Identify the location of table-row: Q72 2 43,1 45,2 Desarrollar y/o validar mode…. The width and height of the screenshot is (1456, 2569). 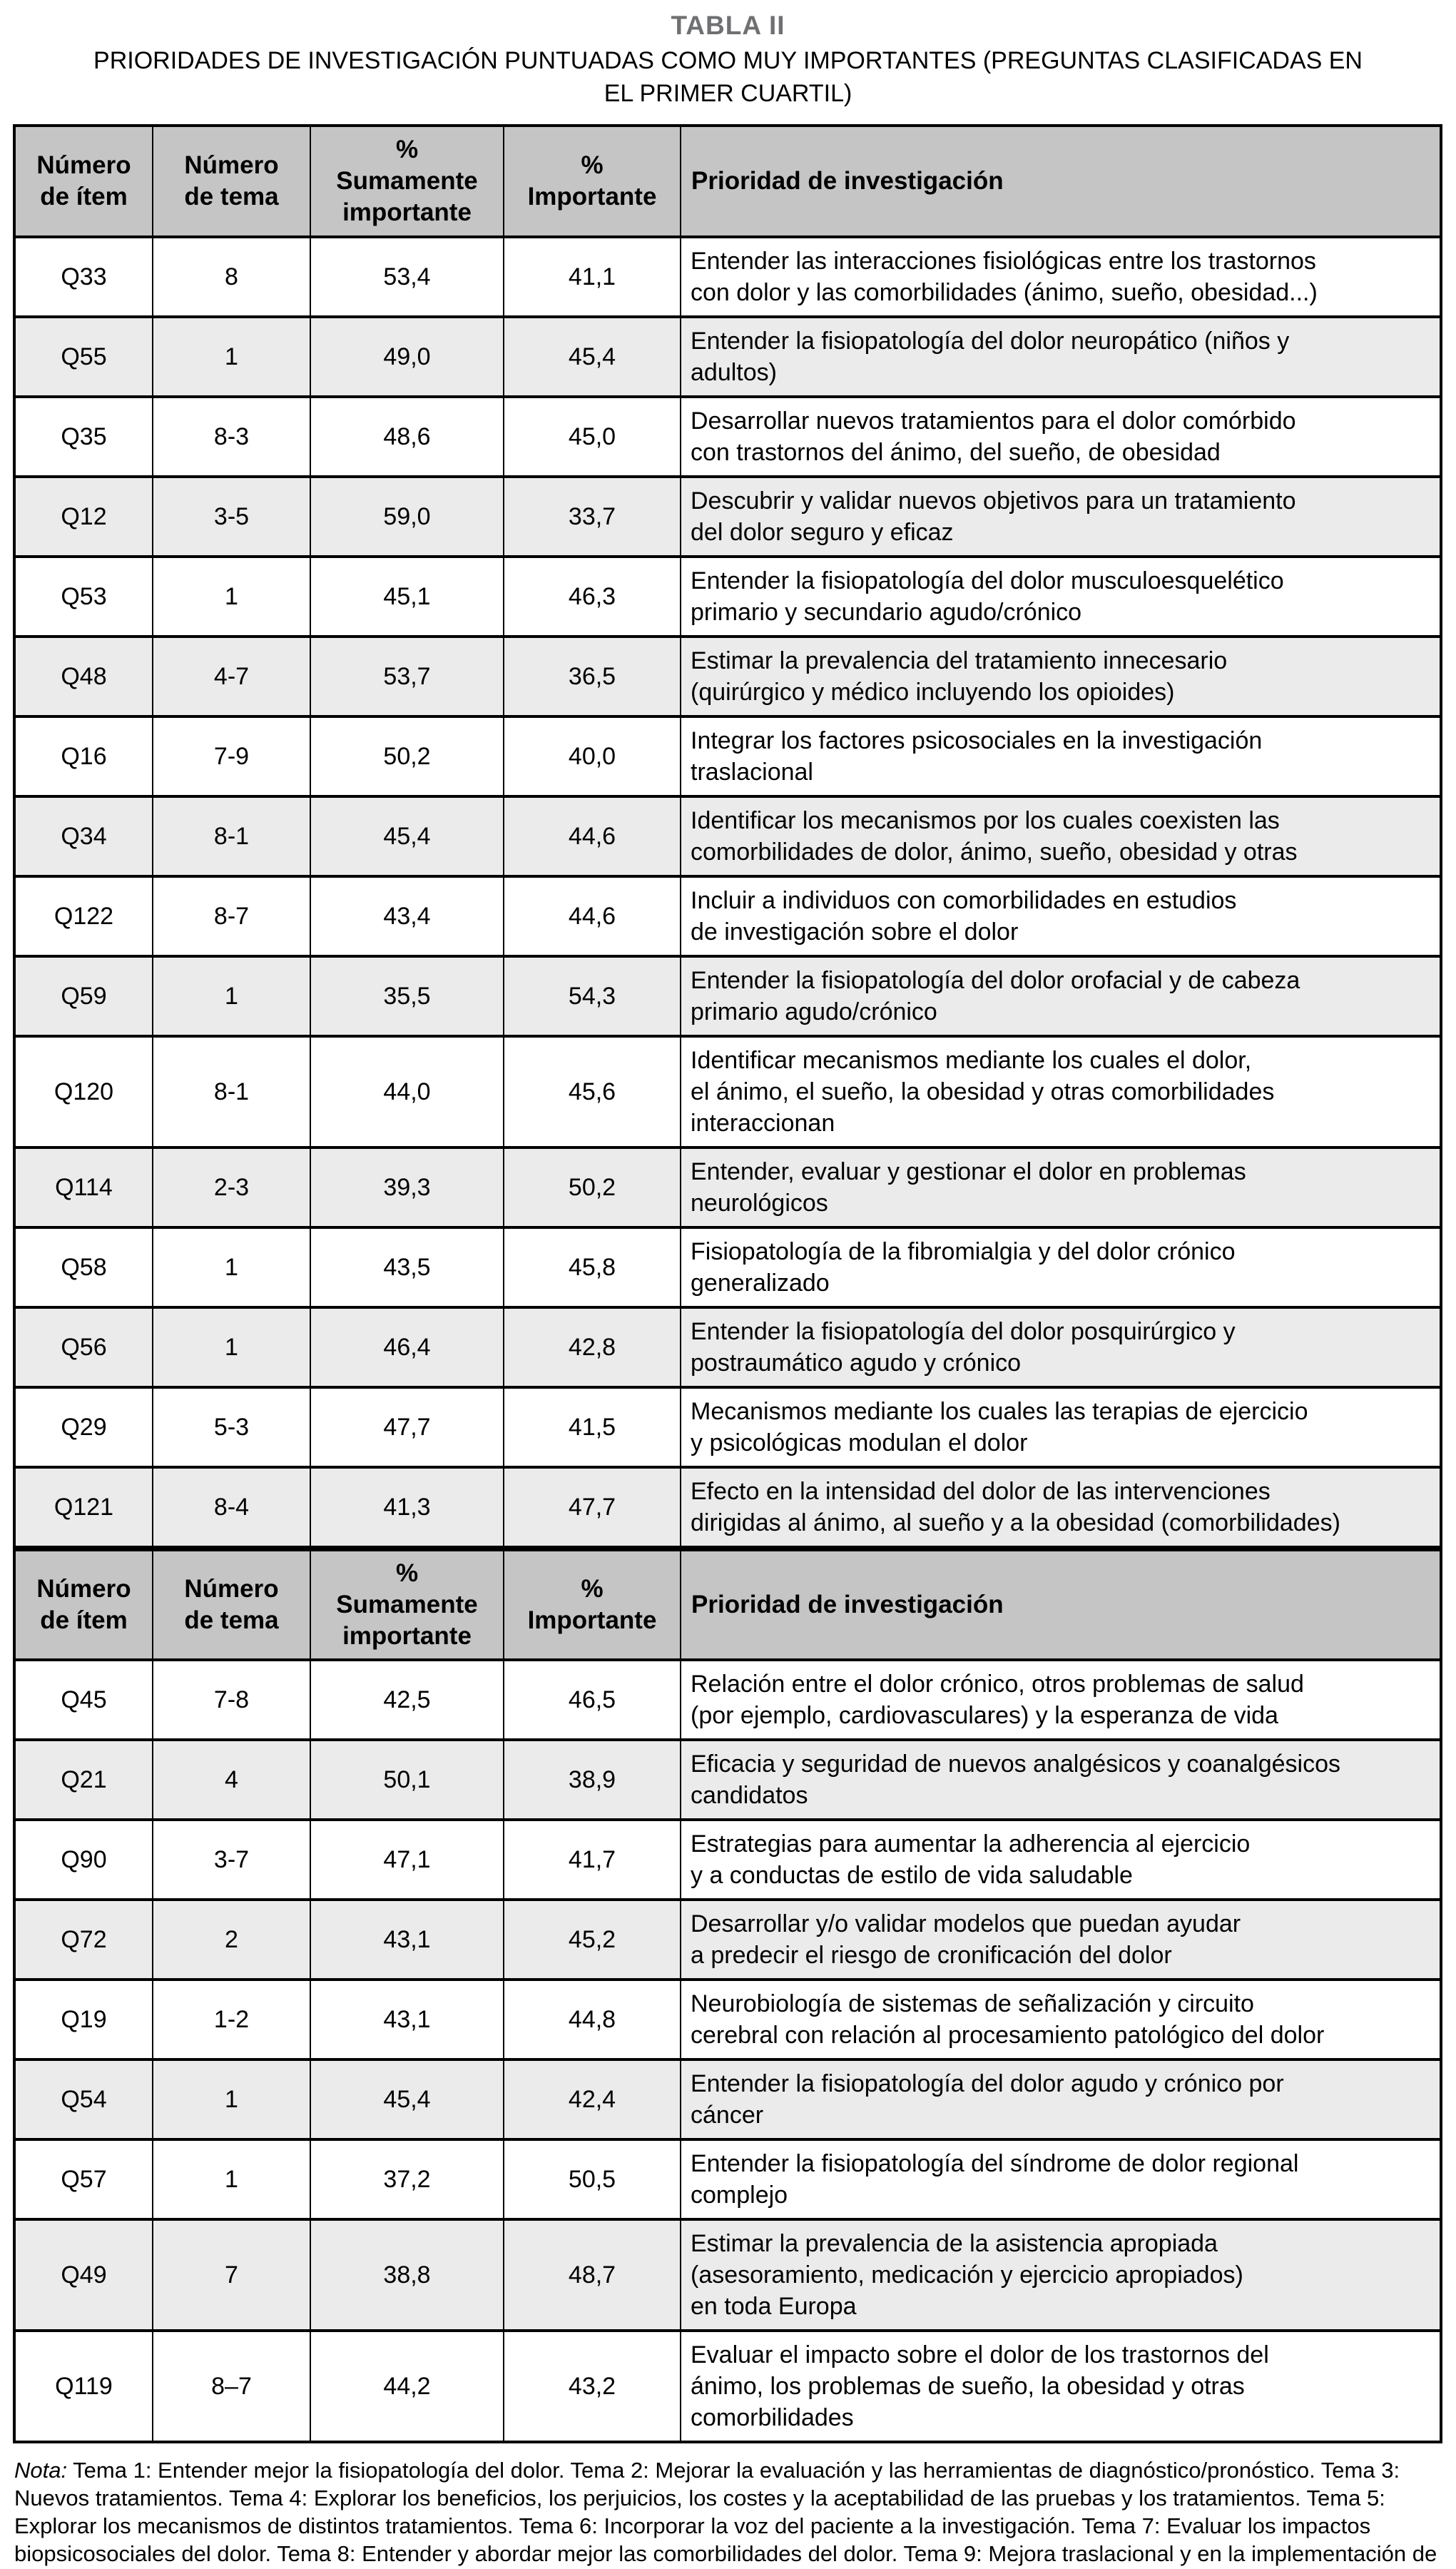
(728, 1940).